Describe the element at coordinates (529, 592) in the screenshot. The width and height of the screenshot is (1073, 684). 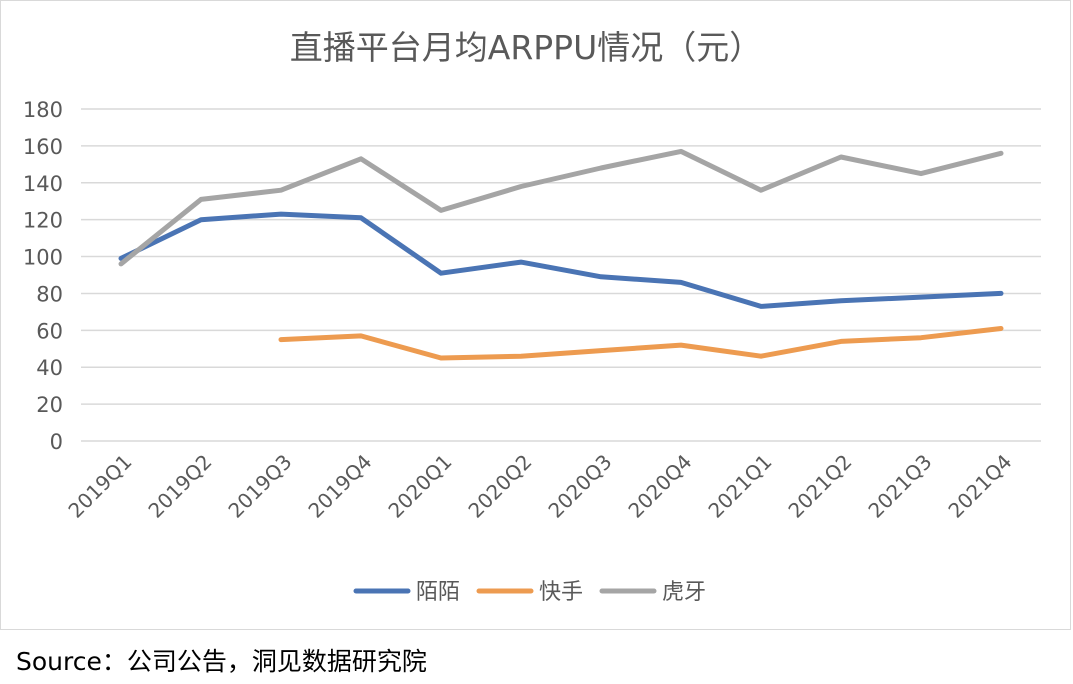
I see `legend: 陌陌 快手 虎牙` at that location.